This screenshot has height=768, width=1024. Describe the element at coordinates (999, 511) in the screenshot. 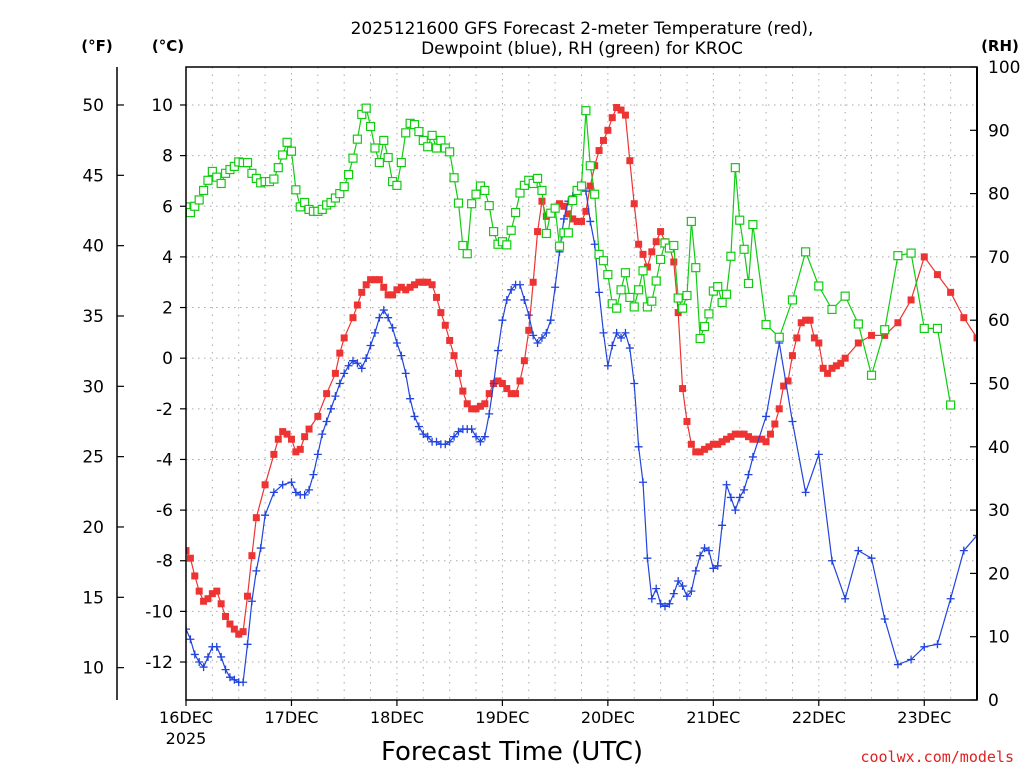

I see `rh-tick-label: 30` at that location.